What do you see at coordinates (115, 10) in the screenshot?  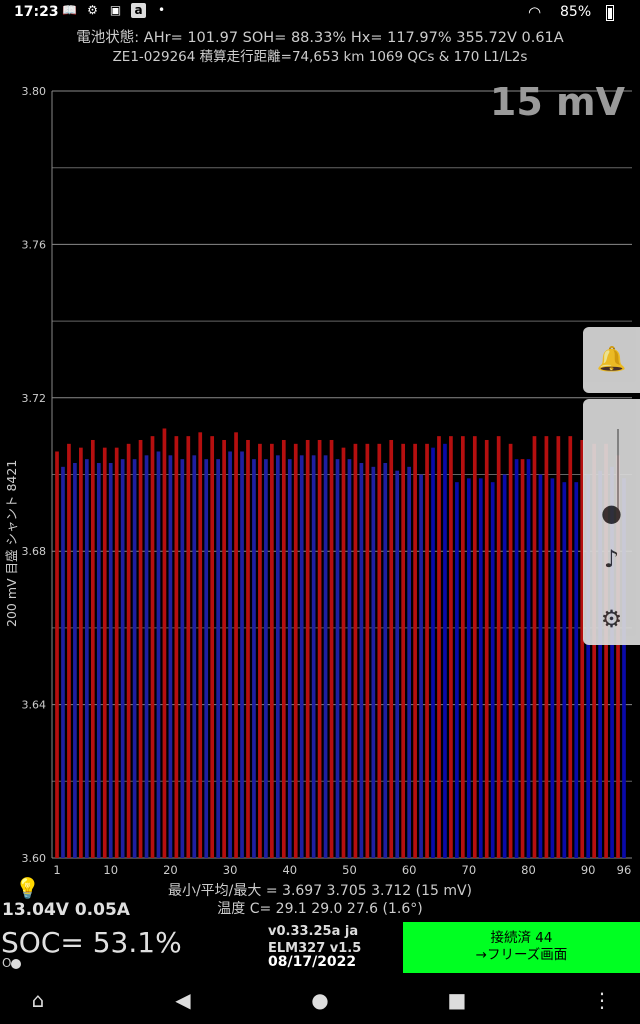 I see `notification-icons: 📖 ⚙ ▣ a •` at bounding box center [115, 10].